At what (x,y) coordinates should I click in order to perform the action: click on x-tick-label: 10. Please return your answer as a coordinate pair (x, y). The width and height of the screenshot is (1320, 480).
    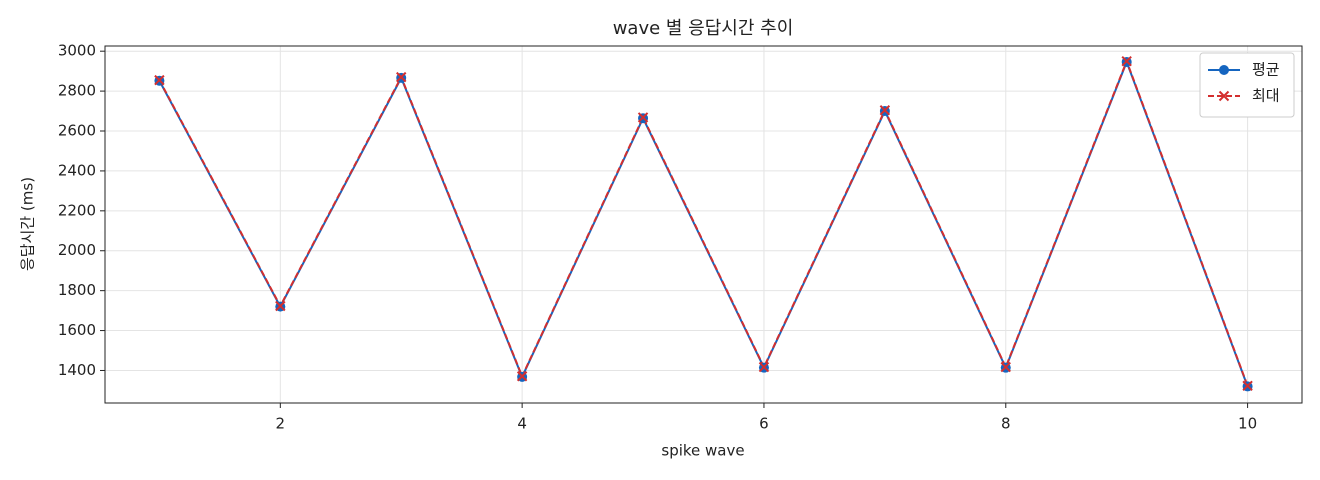
    Looking at the image, I should click on (1247, 424).